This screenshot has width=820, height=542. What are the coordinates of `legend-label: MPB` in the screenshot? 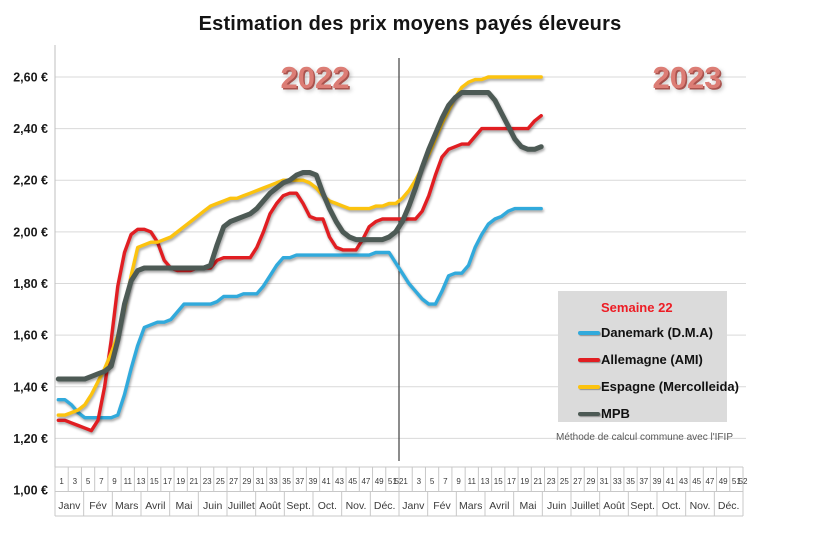 It's located at (615, 413).